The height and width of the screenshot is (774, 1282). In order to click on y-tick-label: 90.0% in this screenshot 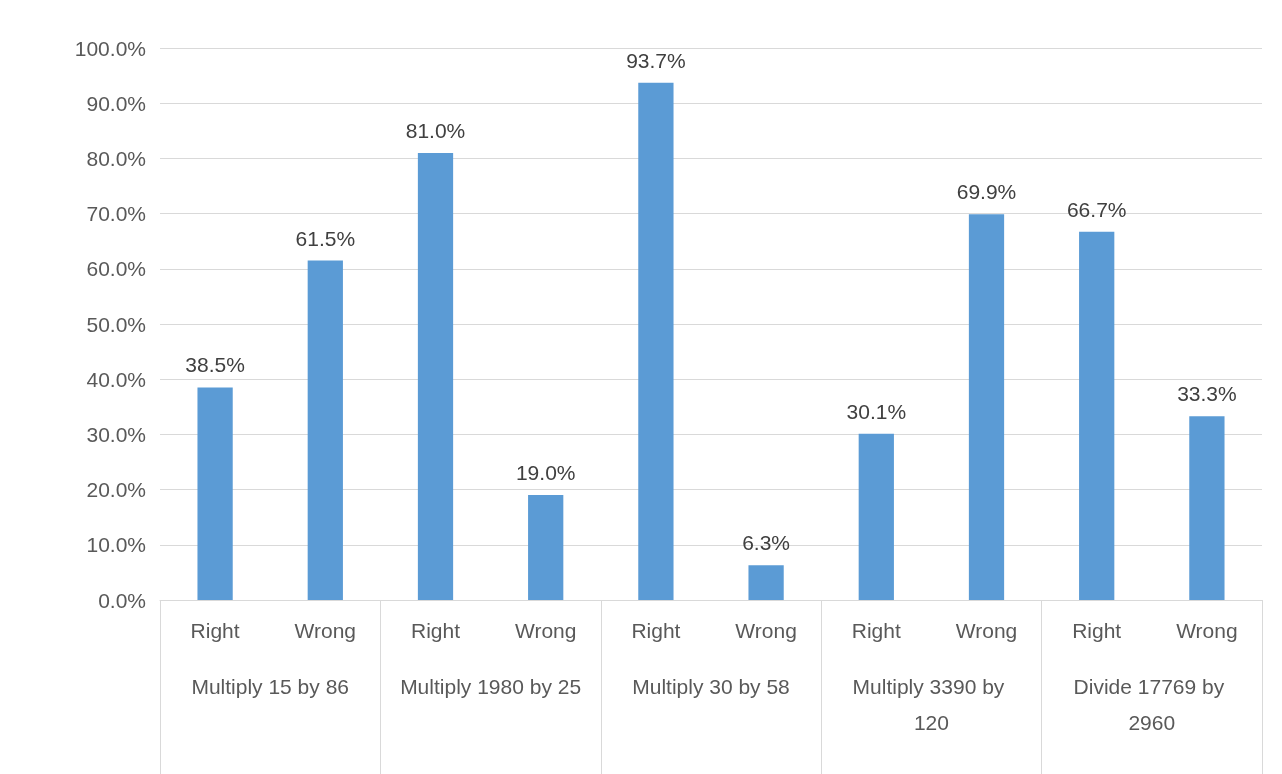, I will do `click(116, 103)`.